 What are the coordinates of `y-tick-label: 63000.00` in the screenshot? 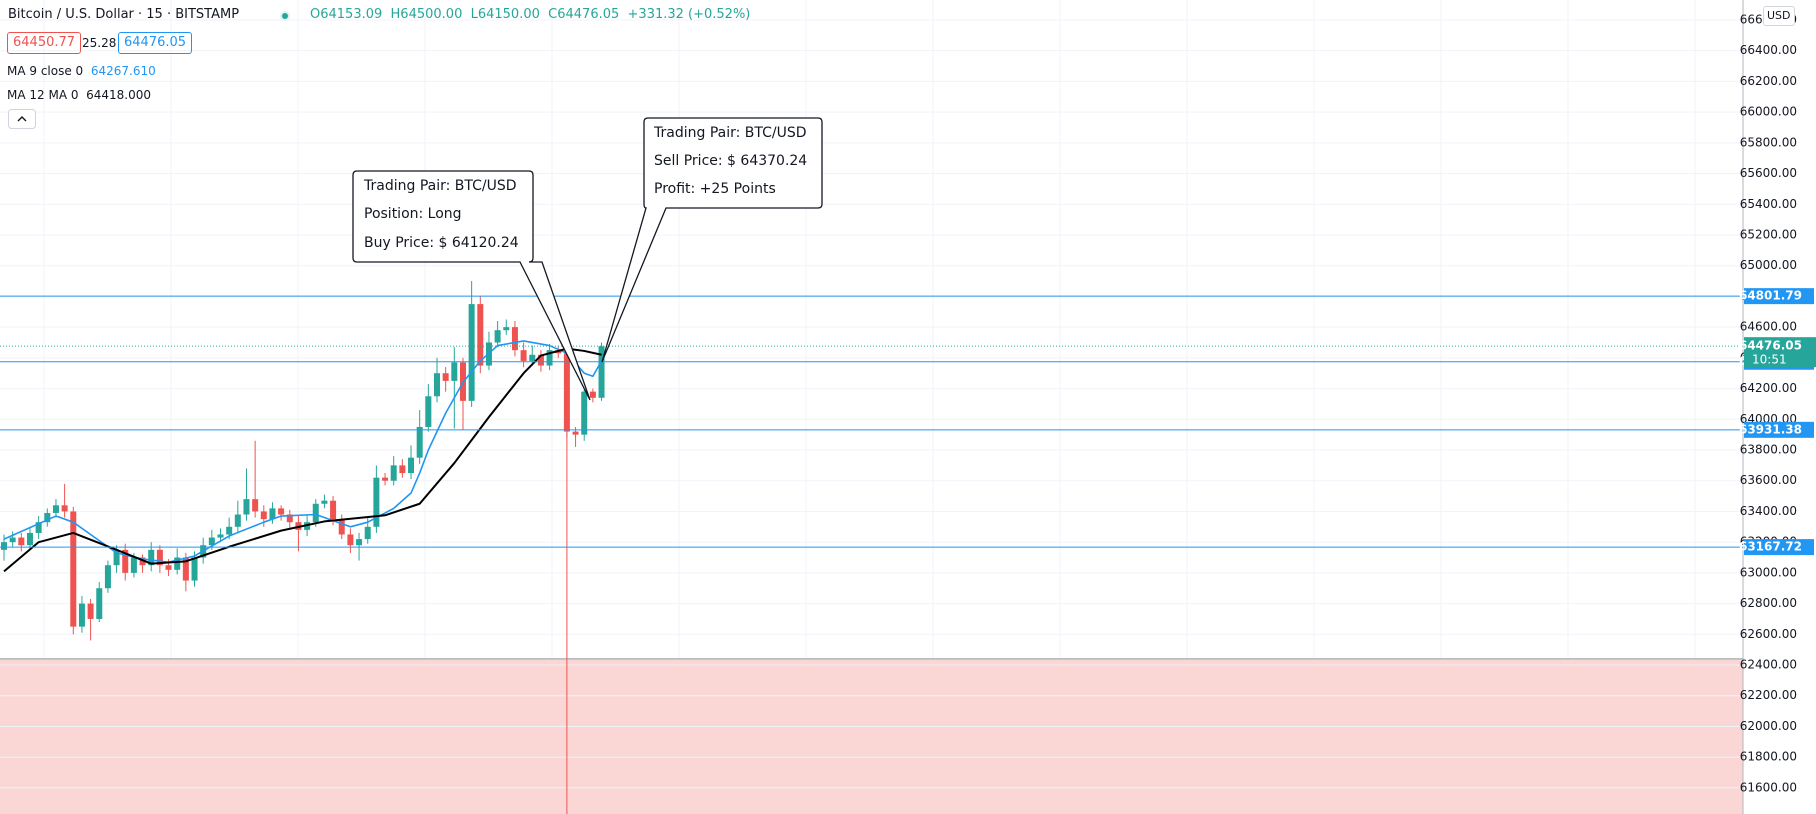 It's located at (1768, 572).